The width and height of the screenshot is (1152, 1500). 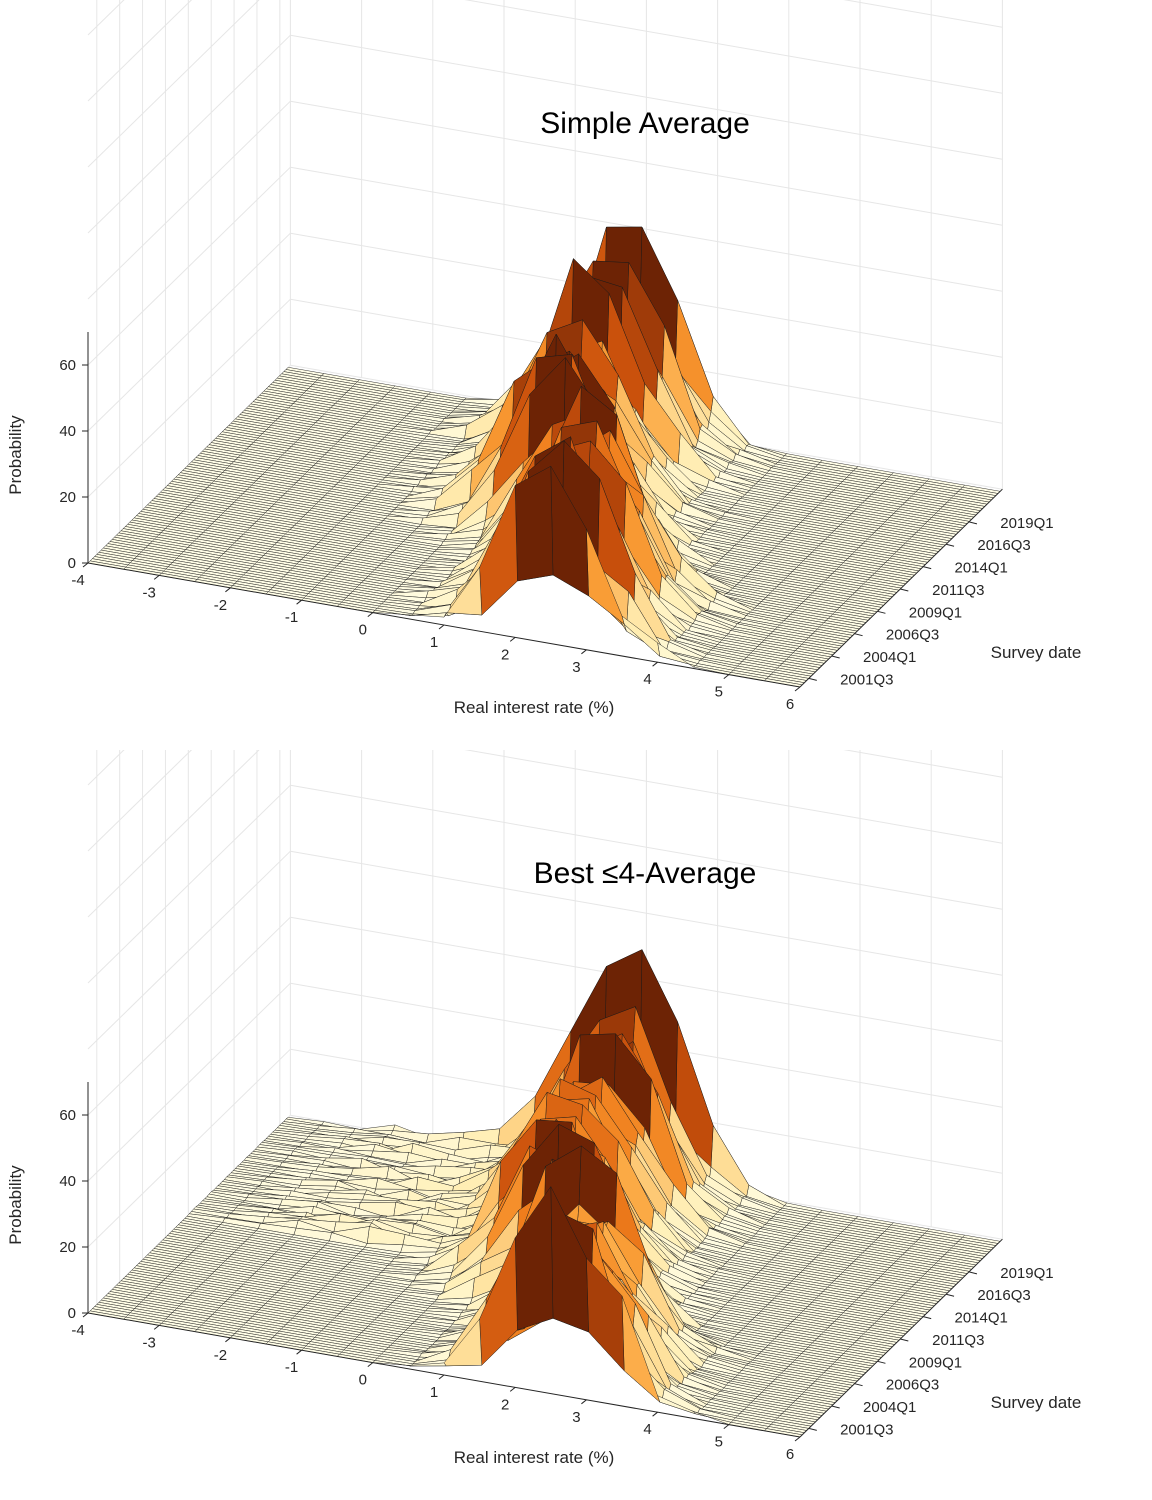 What do you see at coordinates (645, 123) in the screenshot?
I see `chart-title: Simple Average` at bounding box center [645, 123].